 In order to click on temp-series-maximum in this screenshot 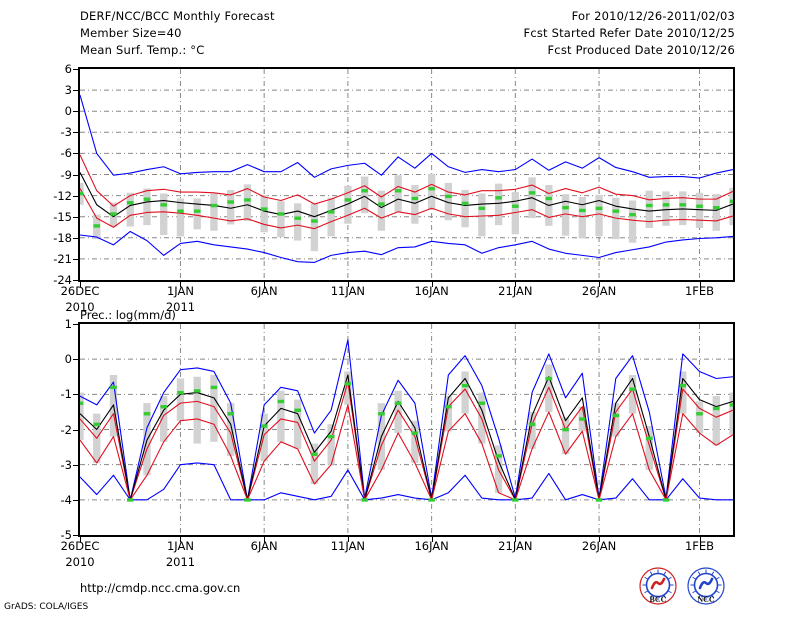, I will do `click(406, 136)`.